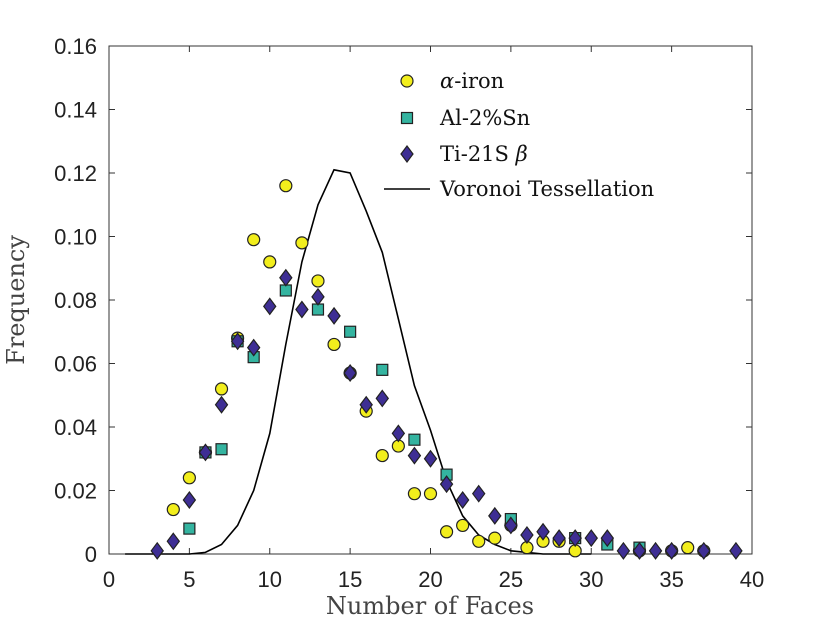  I want to click on x-tick-label: 5, so click(189, 579).